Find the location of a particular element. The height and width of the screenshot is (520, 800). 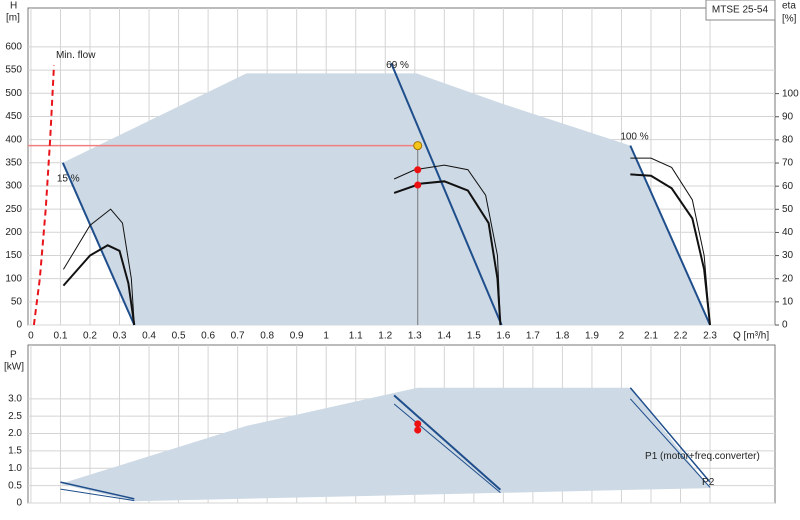

y-axis-unit: [m] is located at coordinates (13, 18).